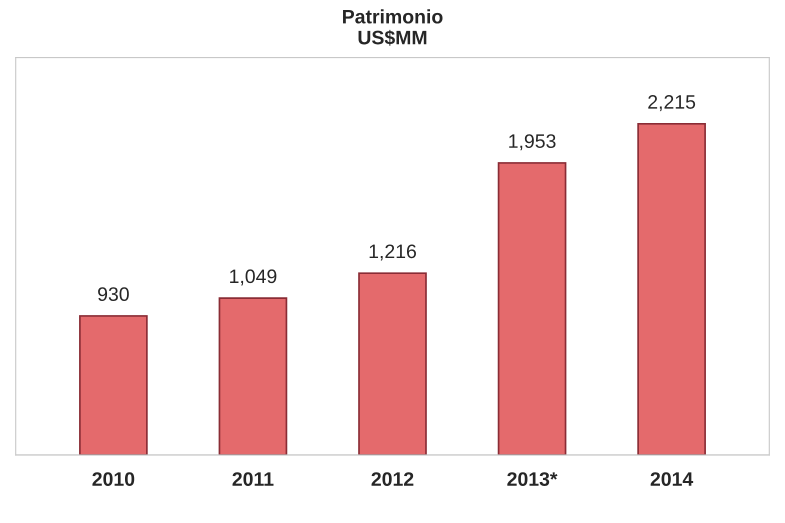 The image size is (785, 523). I want to click on data-label: 930, so click(113, 294).